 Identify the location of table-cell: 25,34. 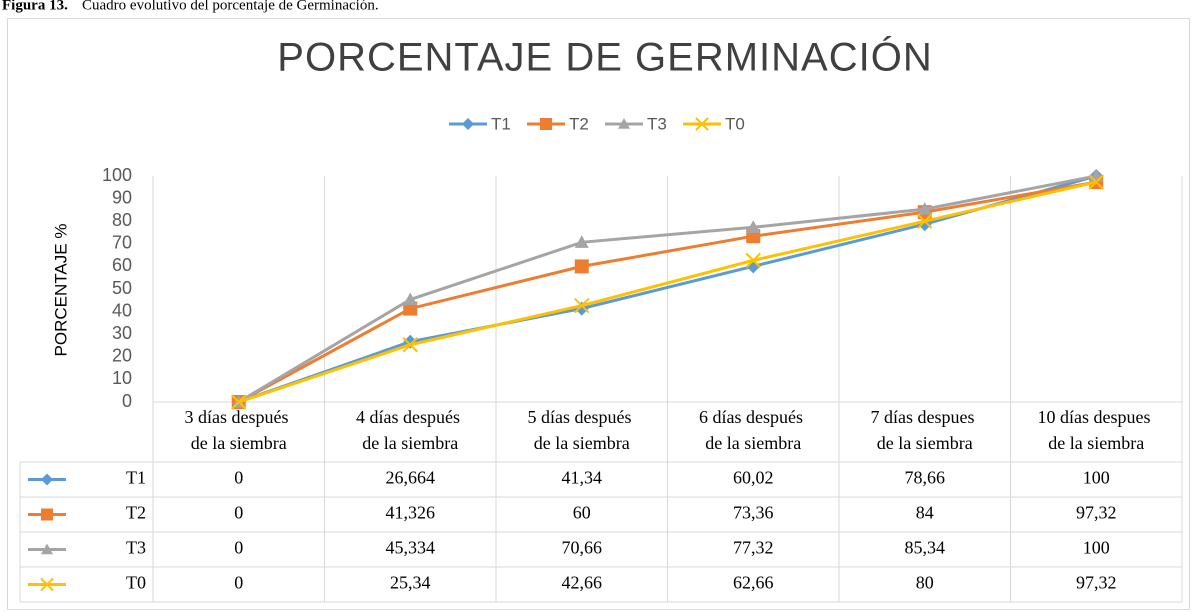
(410, 583).